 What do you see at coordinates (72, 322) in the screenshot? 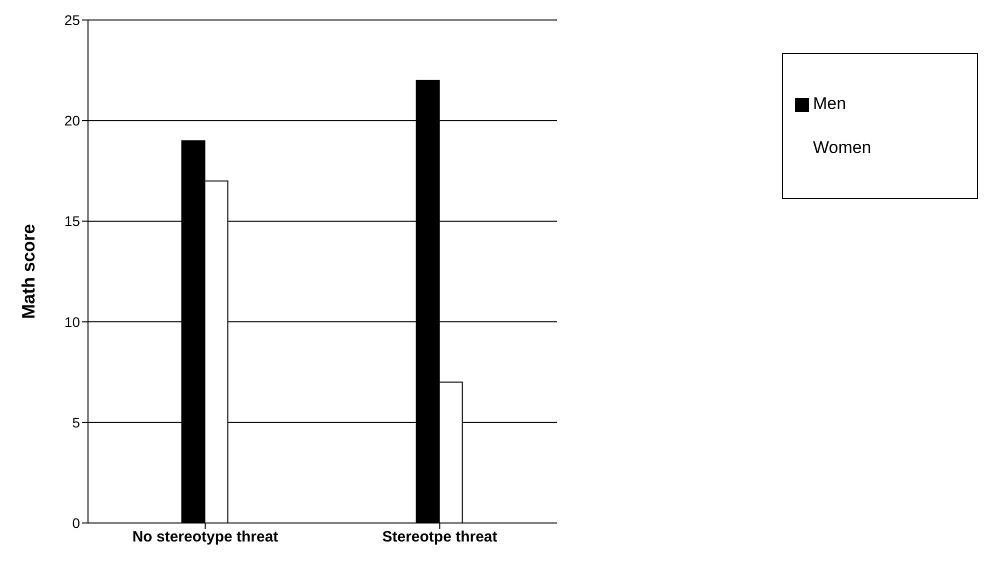
I see `y-tick-label: 10` at bounding box center [72, 322].